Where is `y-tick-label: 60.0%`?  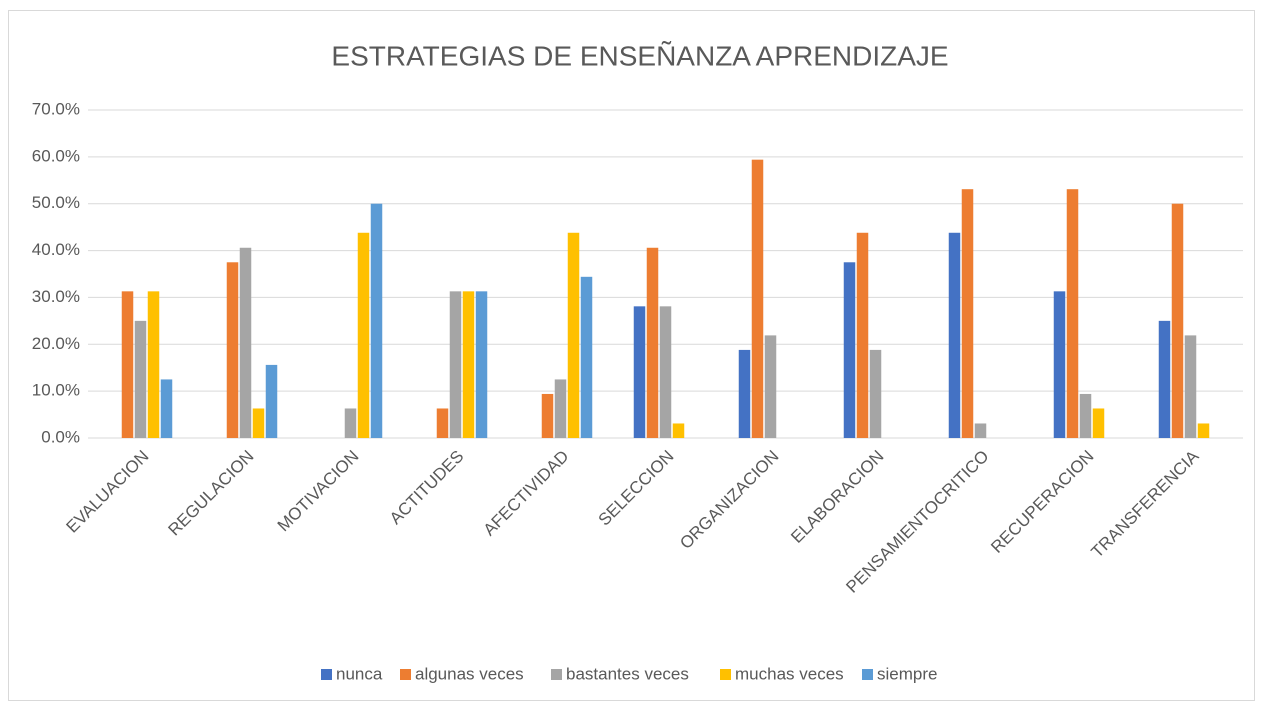
y-tick-label: 60.0% is located at coordinates (56, 155).